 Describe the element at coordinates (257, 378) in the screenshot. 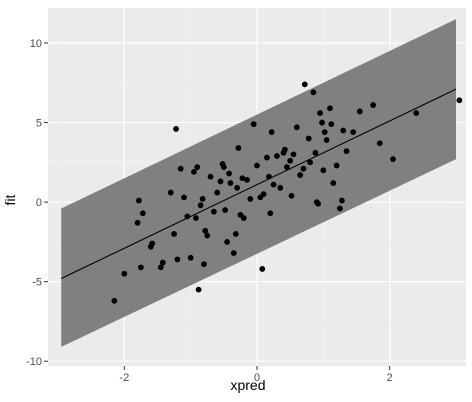

I see `x-tick-label: 0` at that location.